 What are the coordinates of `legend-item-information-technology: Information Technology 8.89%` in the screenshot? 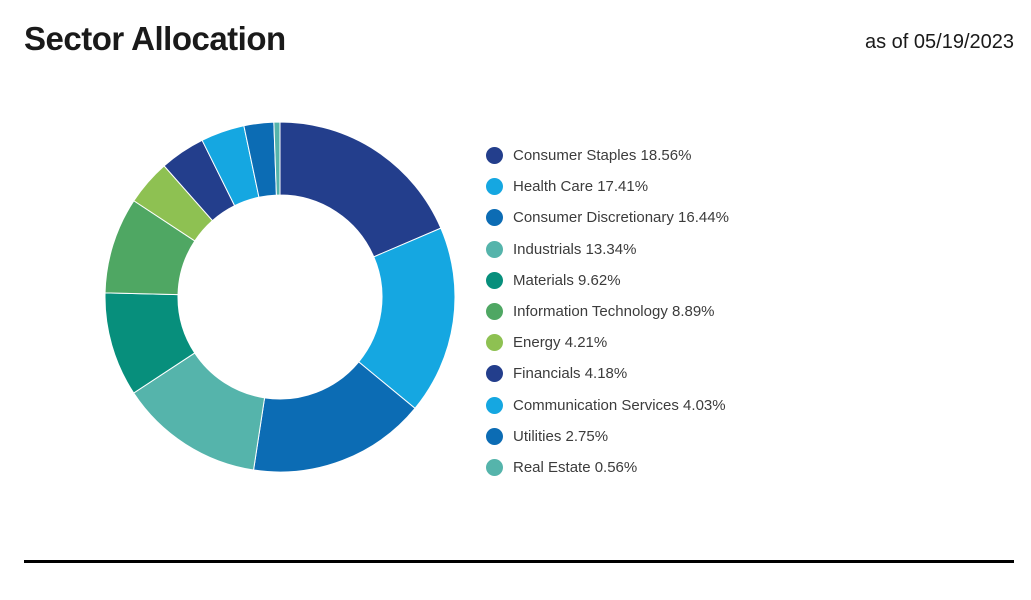 It's located at (696, 311).